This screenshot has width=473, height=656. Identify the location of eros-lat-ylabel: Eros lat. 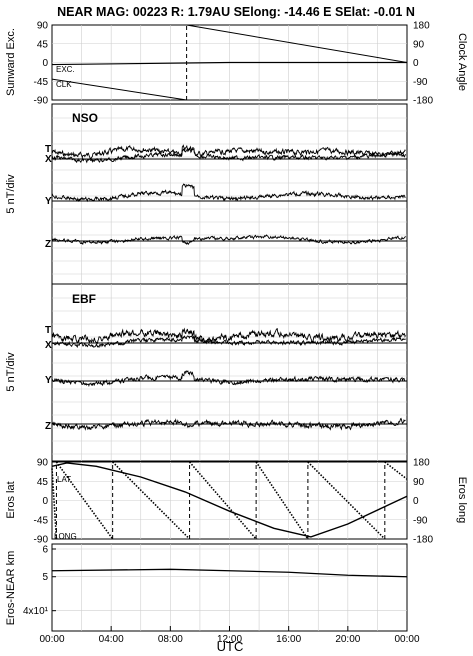
(11, 499).